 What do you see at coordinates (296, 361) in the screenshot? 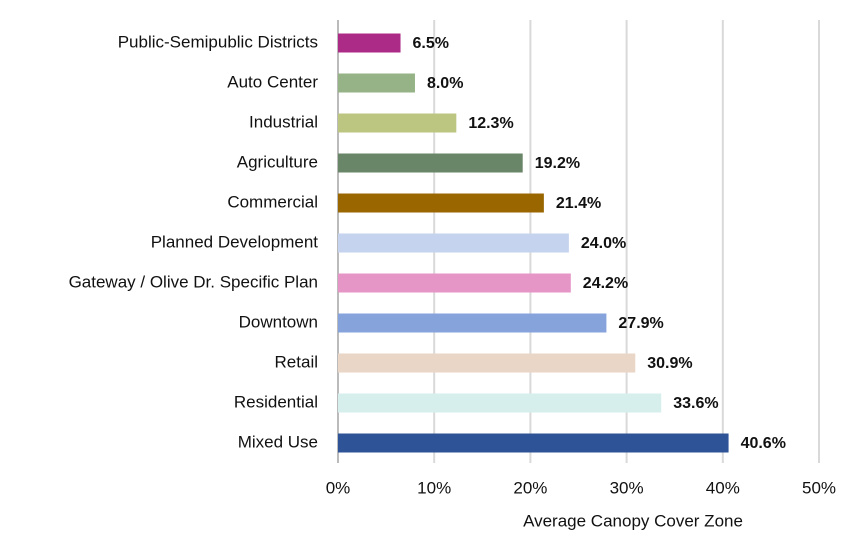
I see `y-tick-label: Retail` at bounding box center [296, 361].